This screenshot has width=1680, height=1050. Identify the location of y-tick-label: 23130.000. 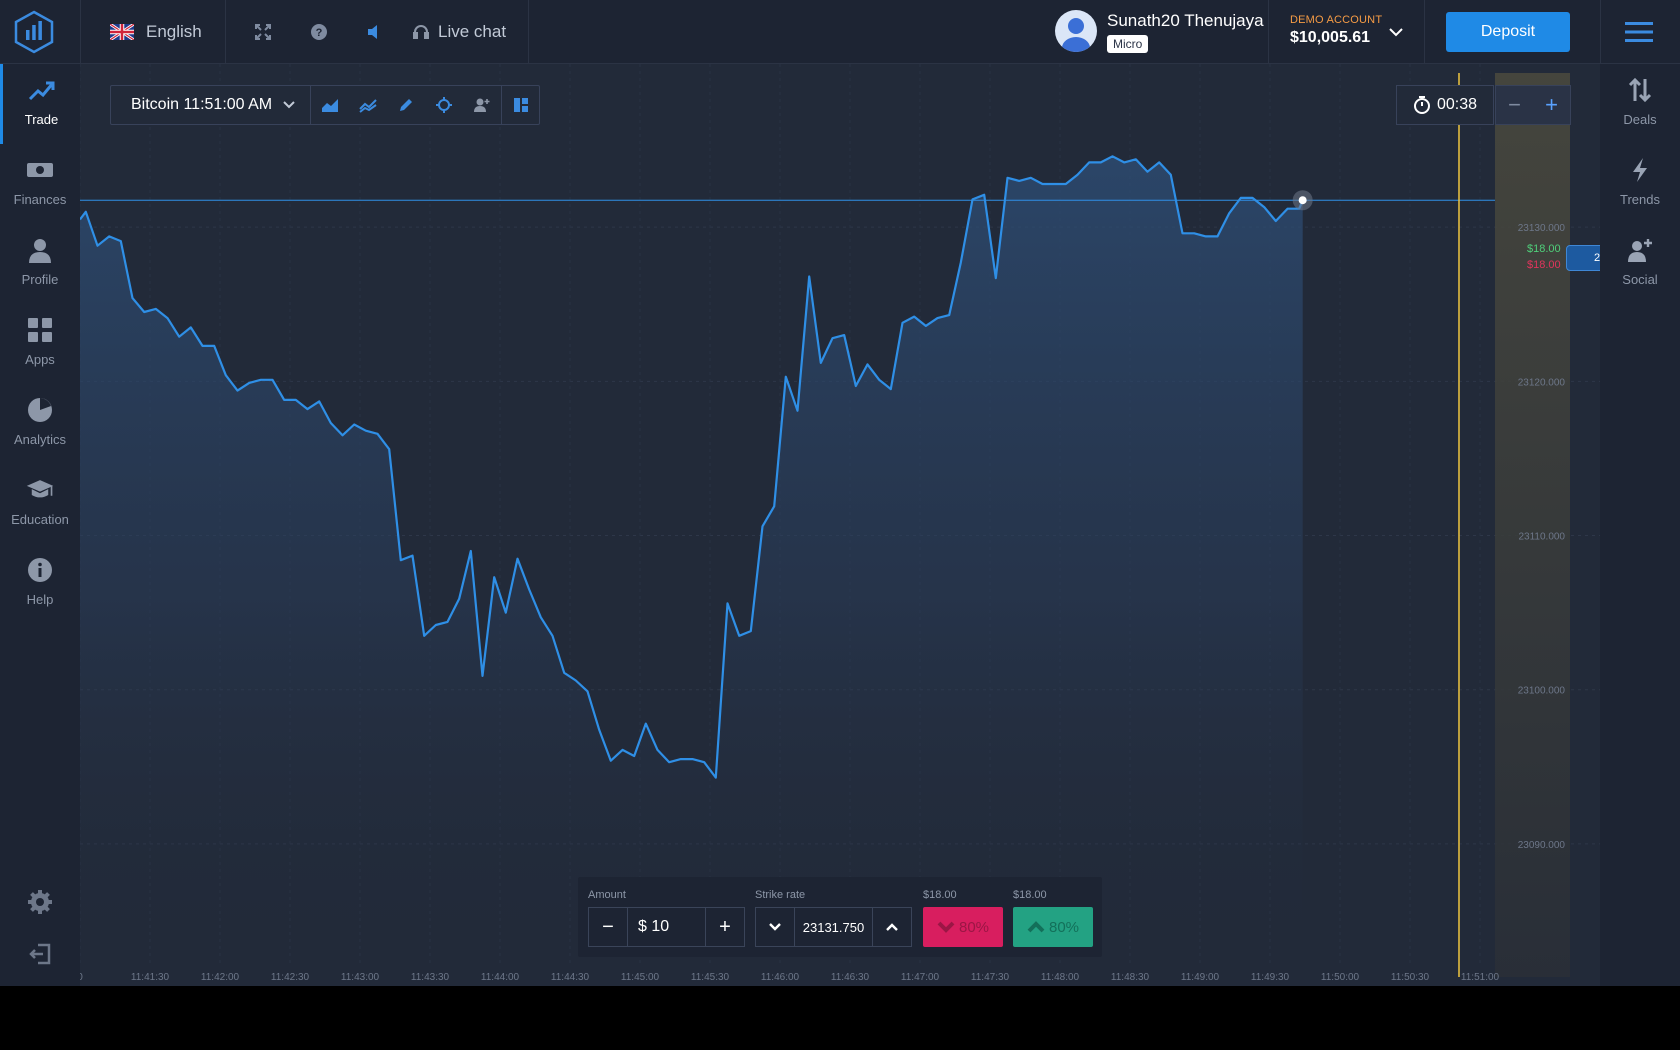
(1542, 228).